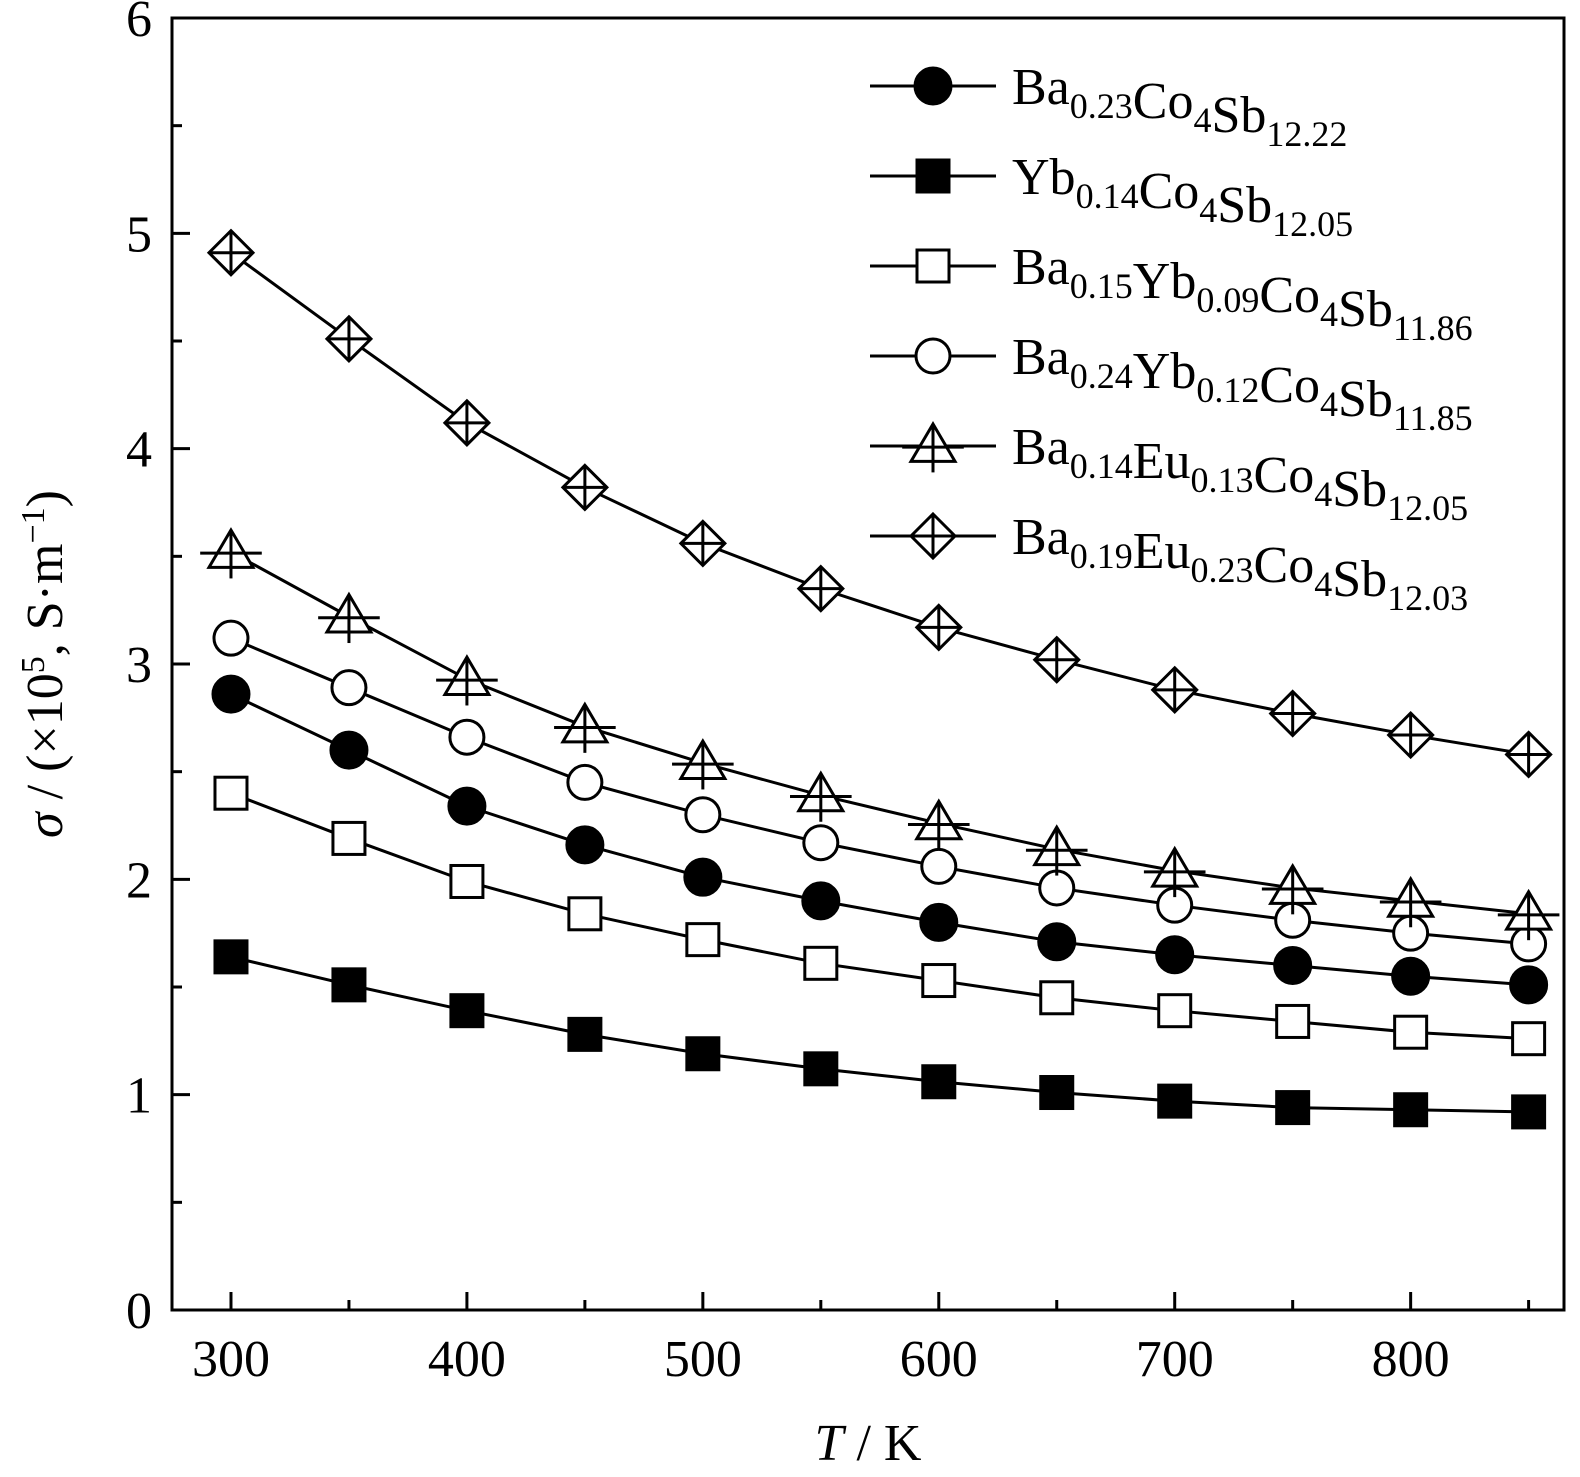 Image resolution: width=1580 pixels, height=1477 pixels. I want to click on legend-entry: Ba0.23Co4Sb12.22, so click(1108, 106).